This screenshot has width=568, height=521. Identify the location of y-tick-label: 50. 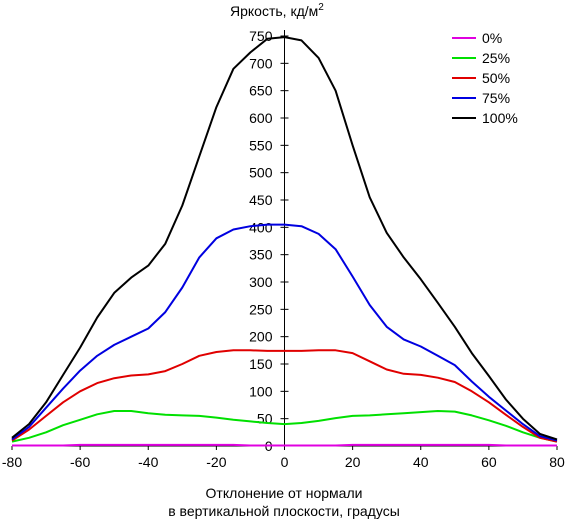
(265, 419).